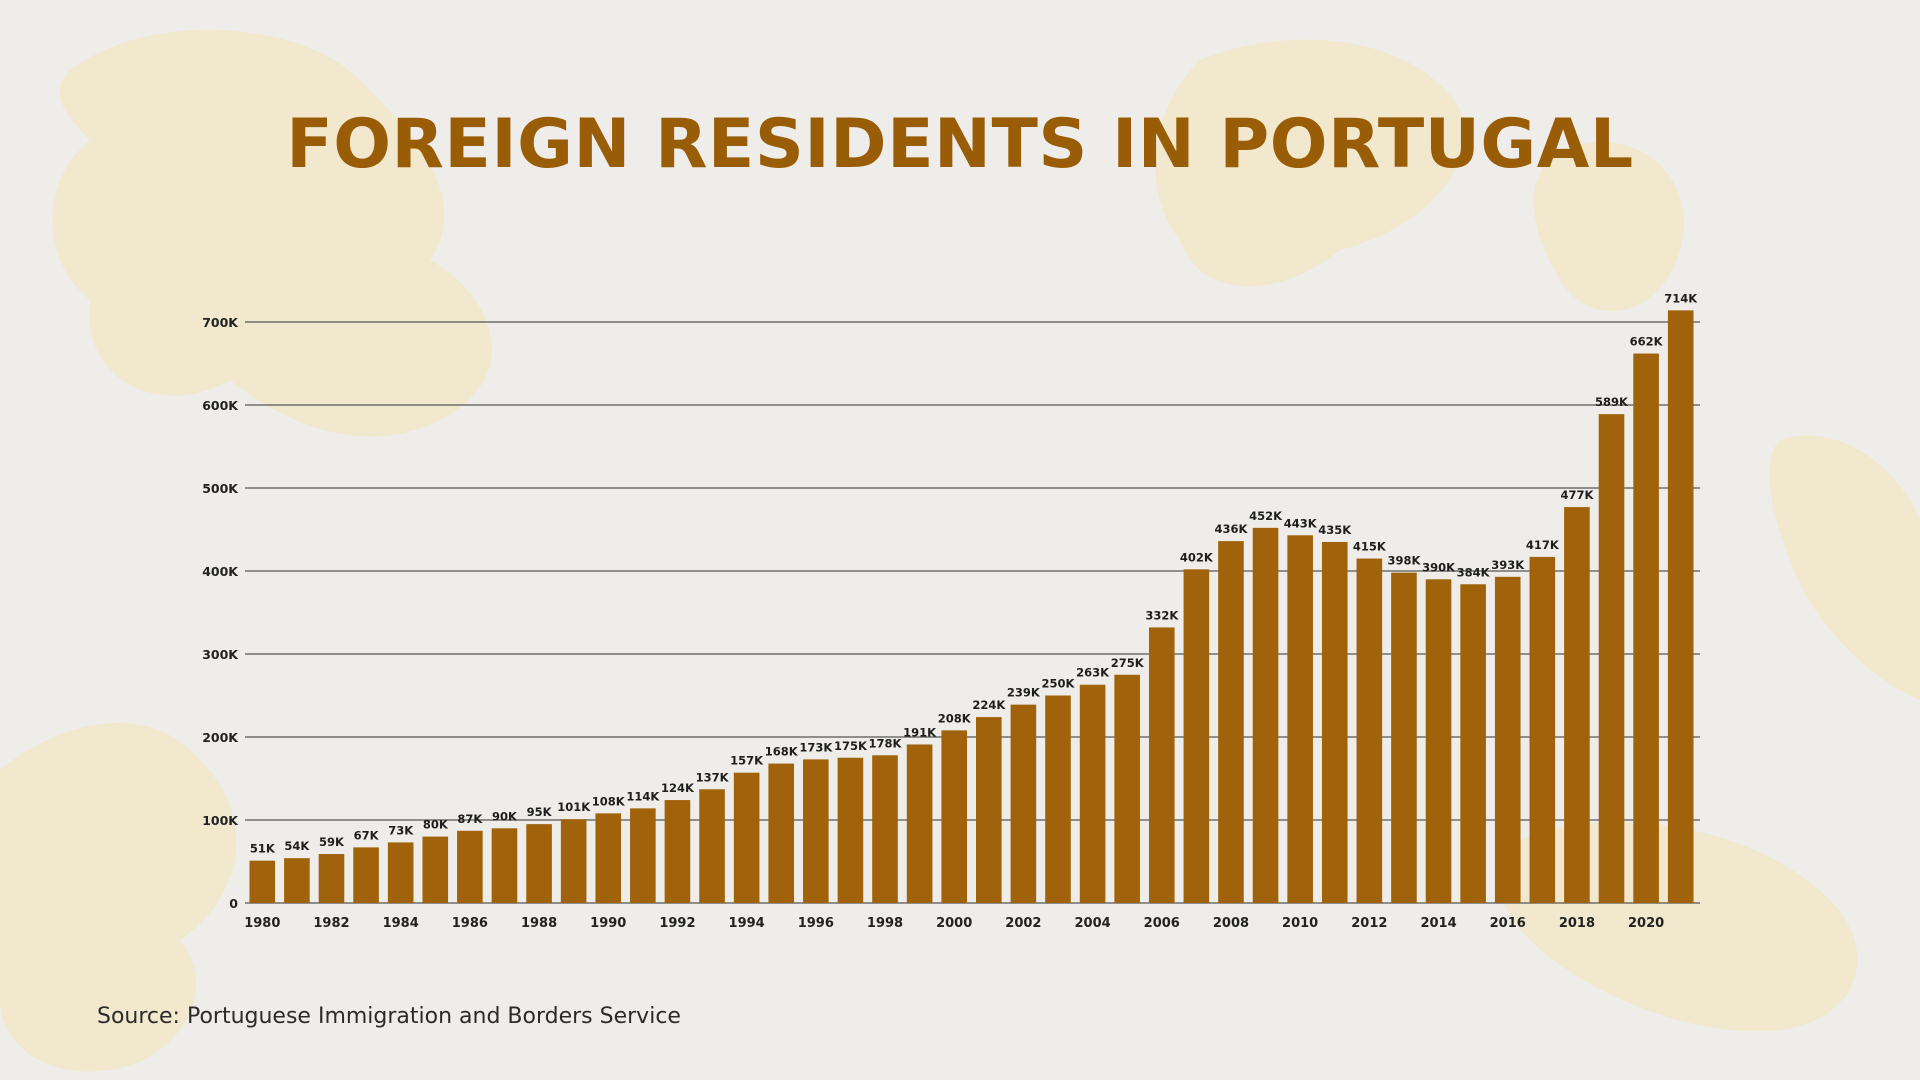 Image resolution: width=1920 pixels, height=1080 pixels. What do you see at coordinates (960, 144) in the screenshot?
I see `chart-title: FOREIGN RESIDENTS IN PORTUGAL` at bounding box center [960, 144].